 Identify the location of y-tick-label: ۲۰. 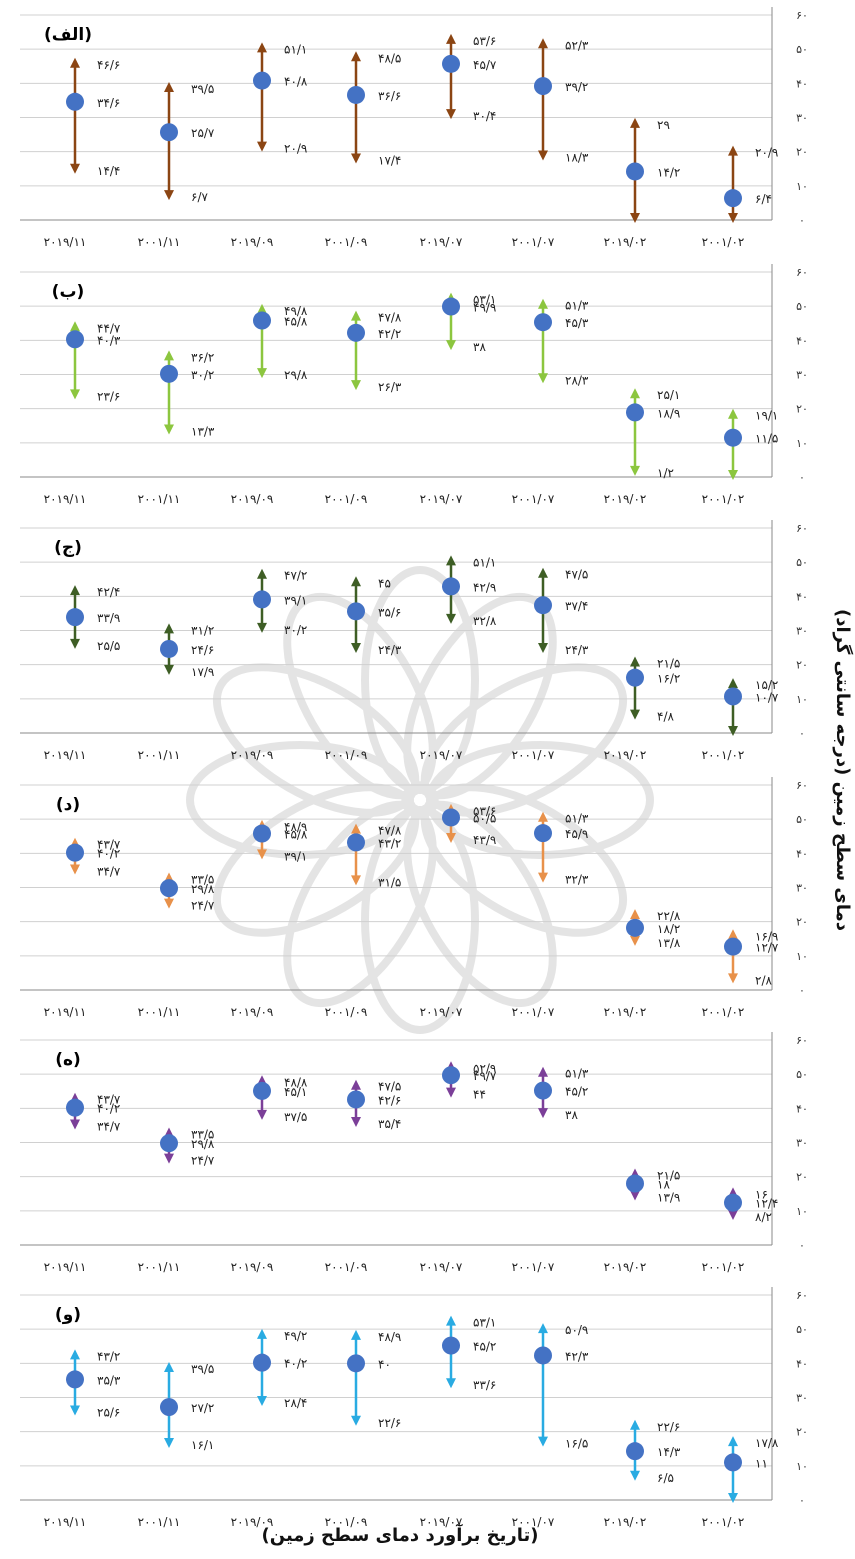
(802, 152).